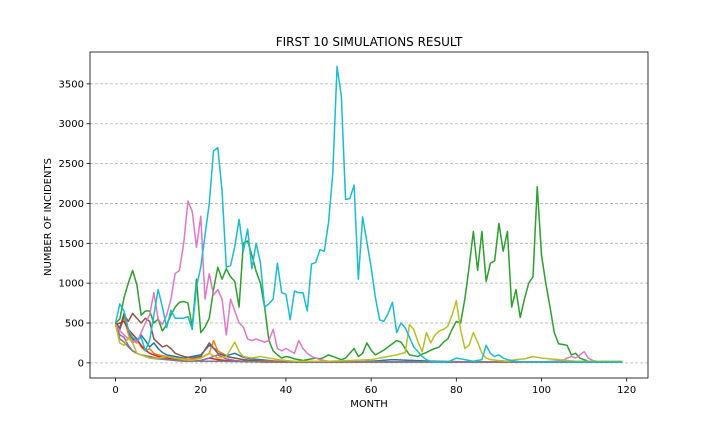  Describe the element at coordinates (81, 363) in the screenshot. I see `y-tick-label: 0` at that location.